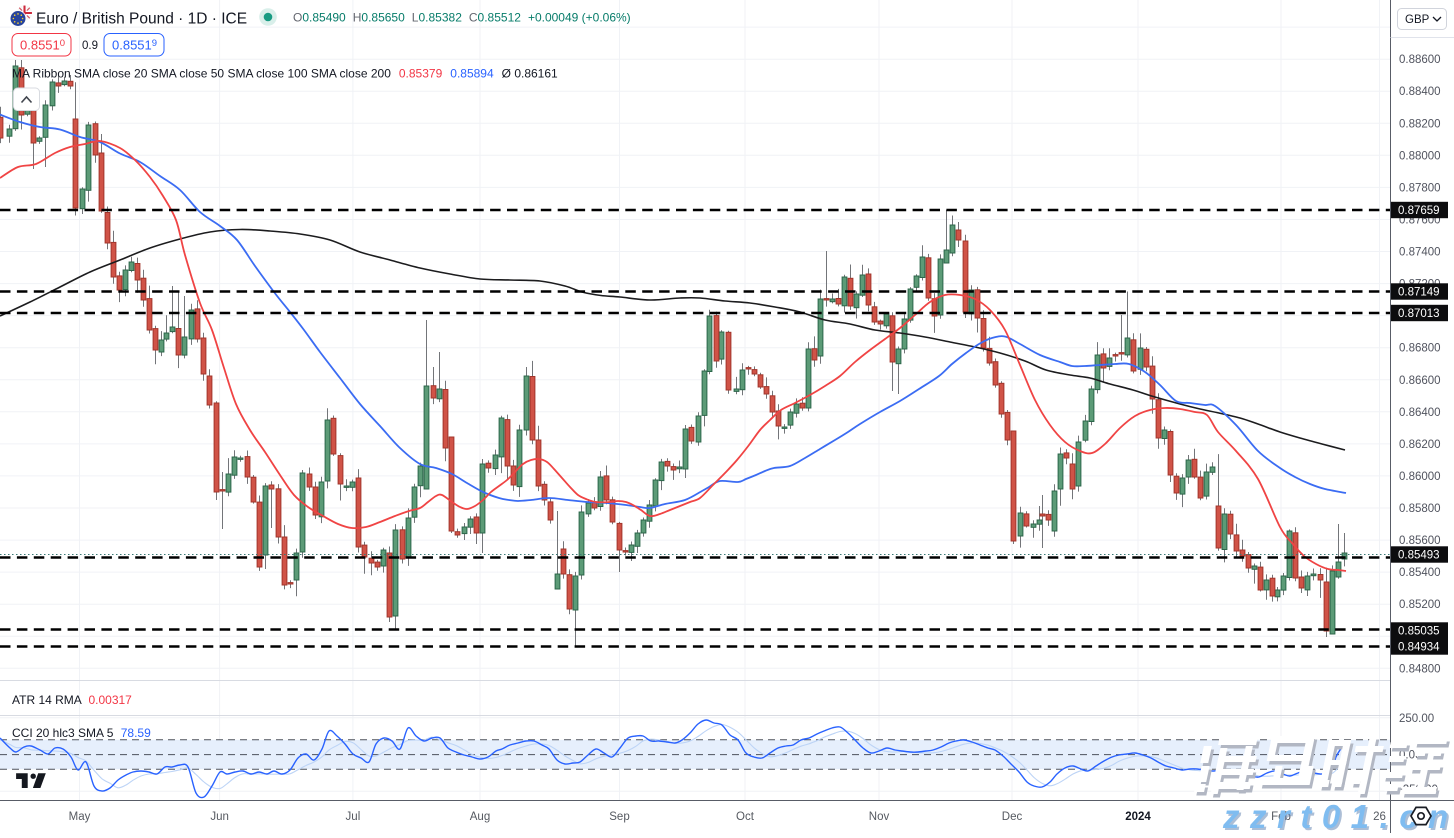 The width and height of the screenshot is (1454, 838). Describe the element at coordinates (1420, 124) in the screenshot. I see `svg-text: 0.88200` at that location.